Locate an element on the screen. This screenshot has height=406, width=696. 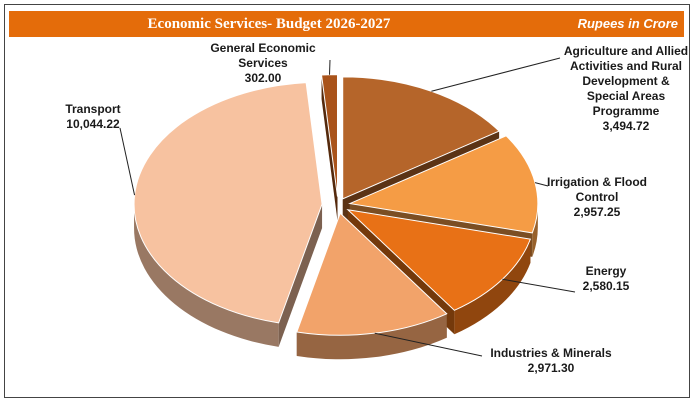
slice-name-label: Energy is located at coordinates (606, 271).